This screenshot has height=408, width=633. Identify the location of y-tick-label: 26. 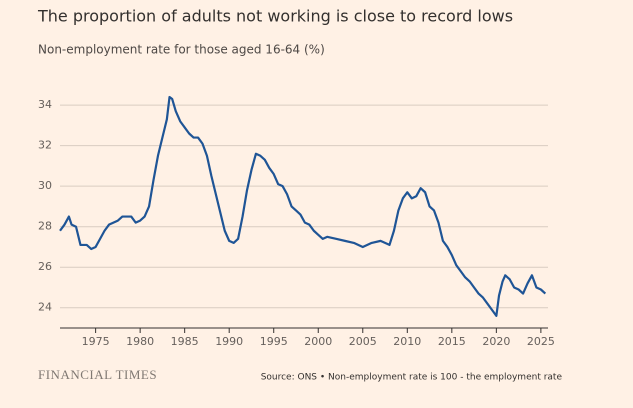
(45, 266).